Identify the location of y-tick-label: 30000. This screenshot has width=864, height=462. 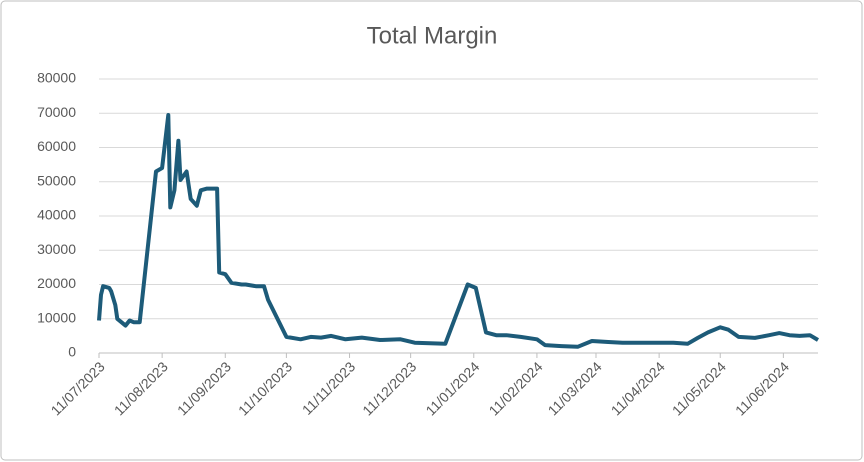
(56, 249).